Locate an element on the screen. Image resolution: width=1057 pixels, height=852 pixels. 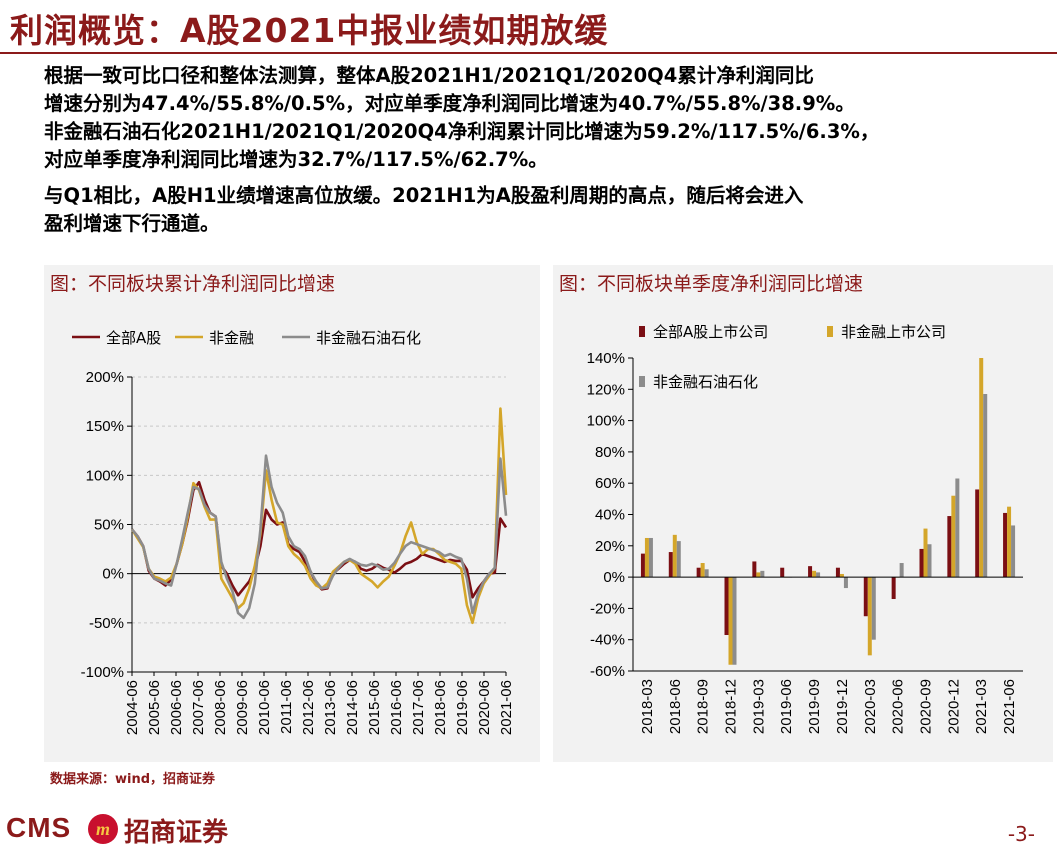
logo-company-name: 招商证券 is located at coordinates (176, 833).